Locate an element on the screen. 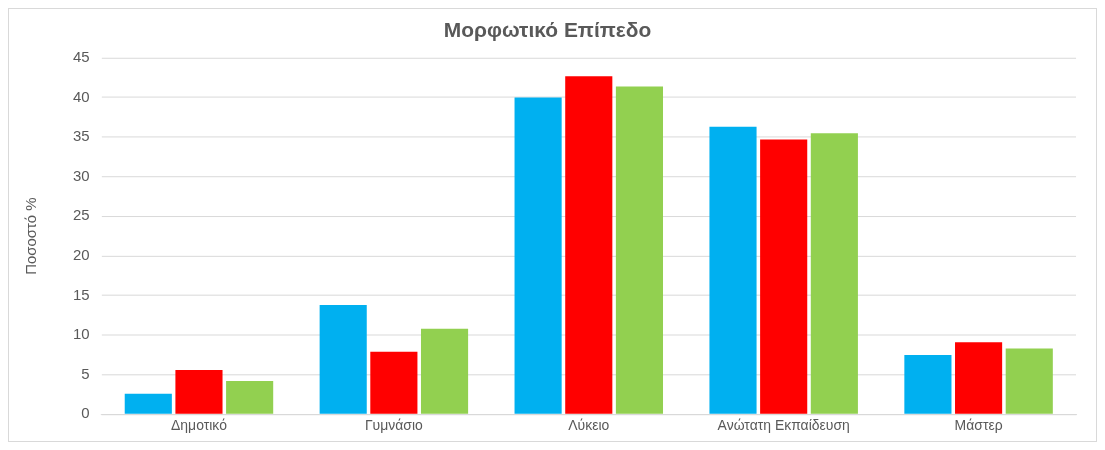 Image resolution: width=1105 pixels, height=450 pixels. y-axis-title: Ποσοστό % is located at coordinates (31, 236).